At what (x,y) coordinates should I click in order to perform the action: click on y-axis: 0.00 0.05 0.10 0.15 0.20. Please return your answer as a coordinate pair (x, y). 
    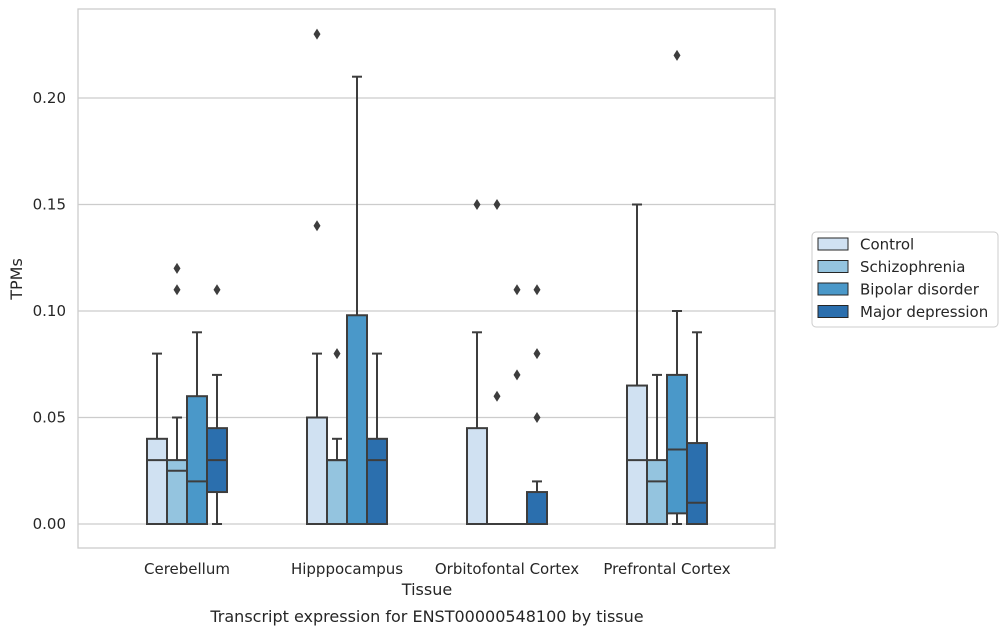
    Looking at the image, I should click on (49, 311).